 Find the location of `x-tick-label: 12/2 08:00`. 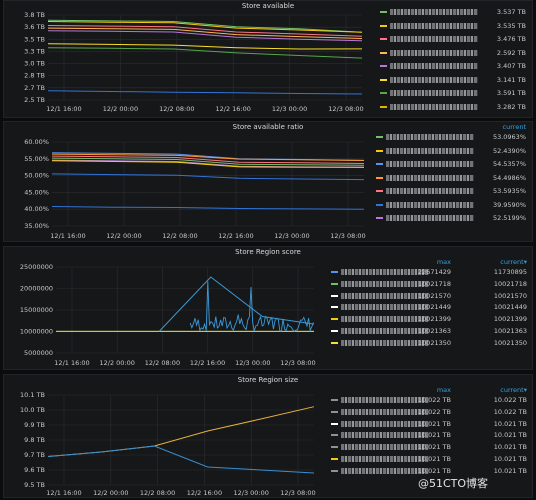

x-tick-label: 12/2 08:00 is located at coordinates (176, 109).